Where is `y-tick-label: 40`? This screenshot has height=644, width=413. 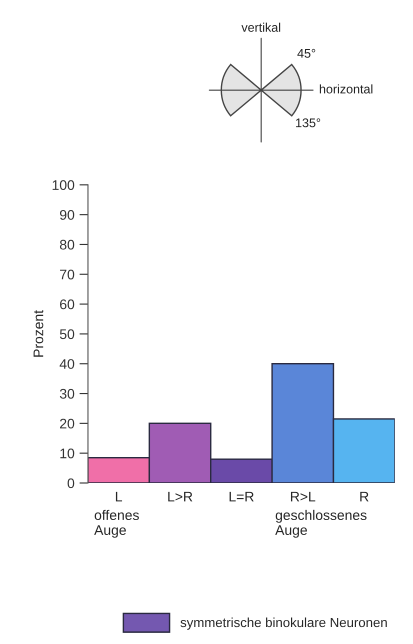
y-tick-label: 40 is located at coordinates (67, 364).